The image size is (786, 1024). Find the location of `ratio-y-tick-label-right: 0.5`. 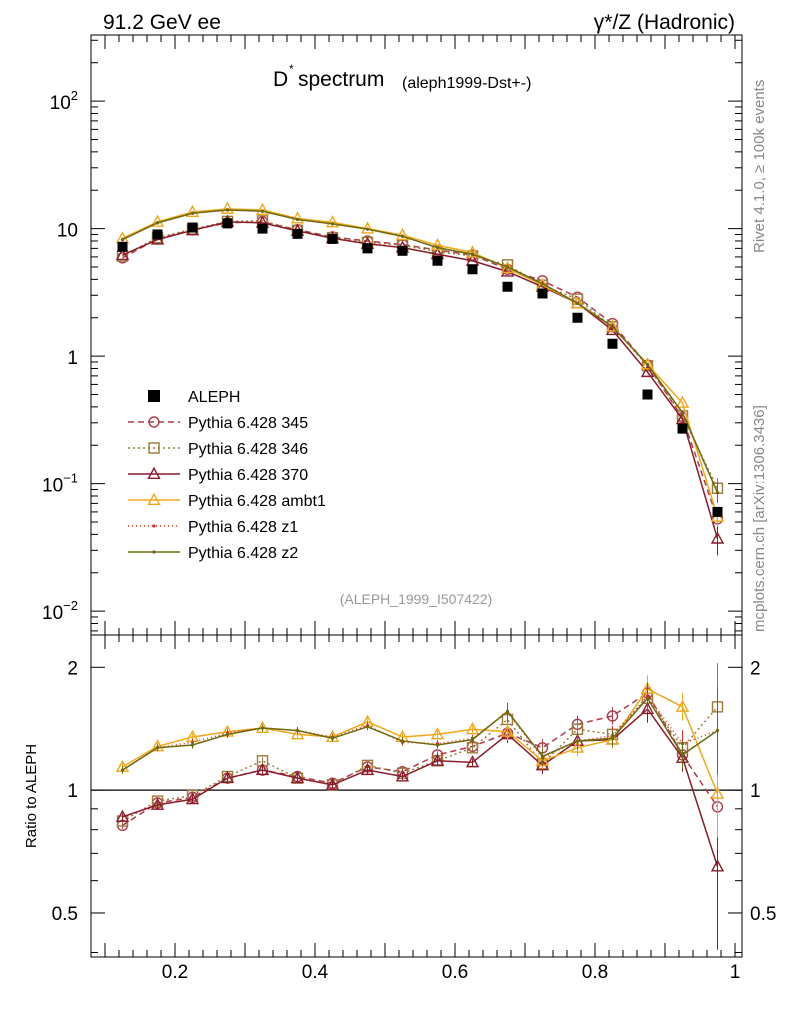

ratio-y-tick-label-right: 0.5 is located at coordinates (763, 914).